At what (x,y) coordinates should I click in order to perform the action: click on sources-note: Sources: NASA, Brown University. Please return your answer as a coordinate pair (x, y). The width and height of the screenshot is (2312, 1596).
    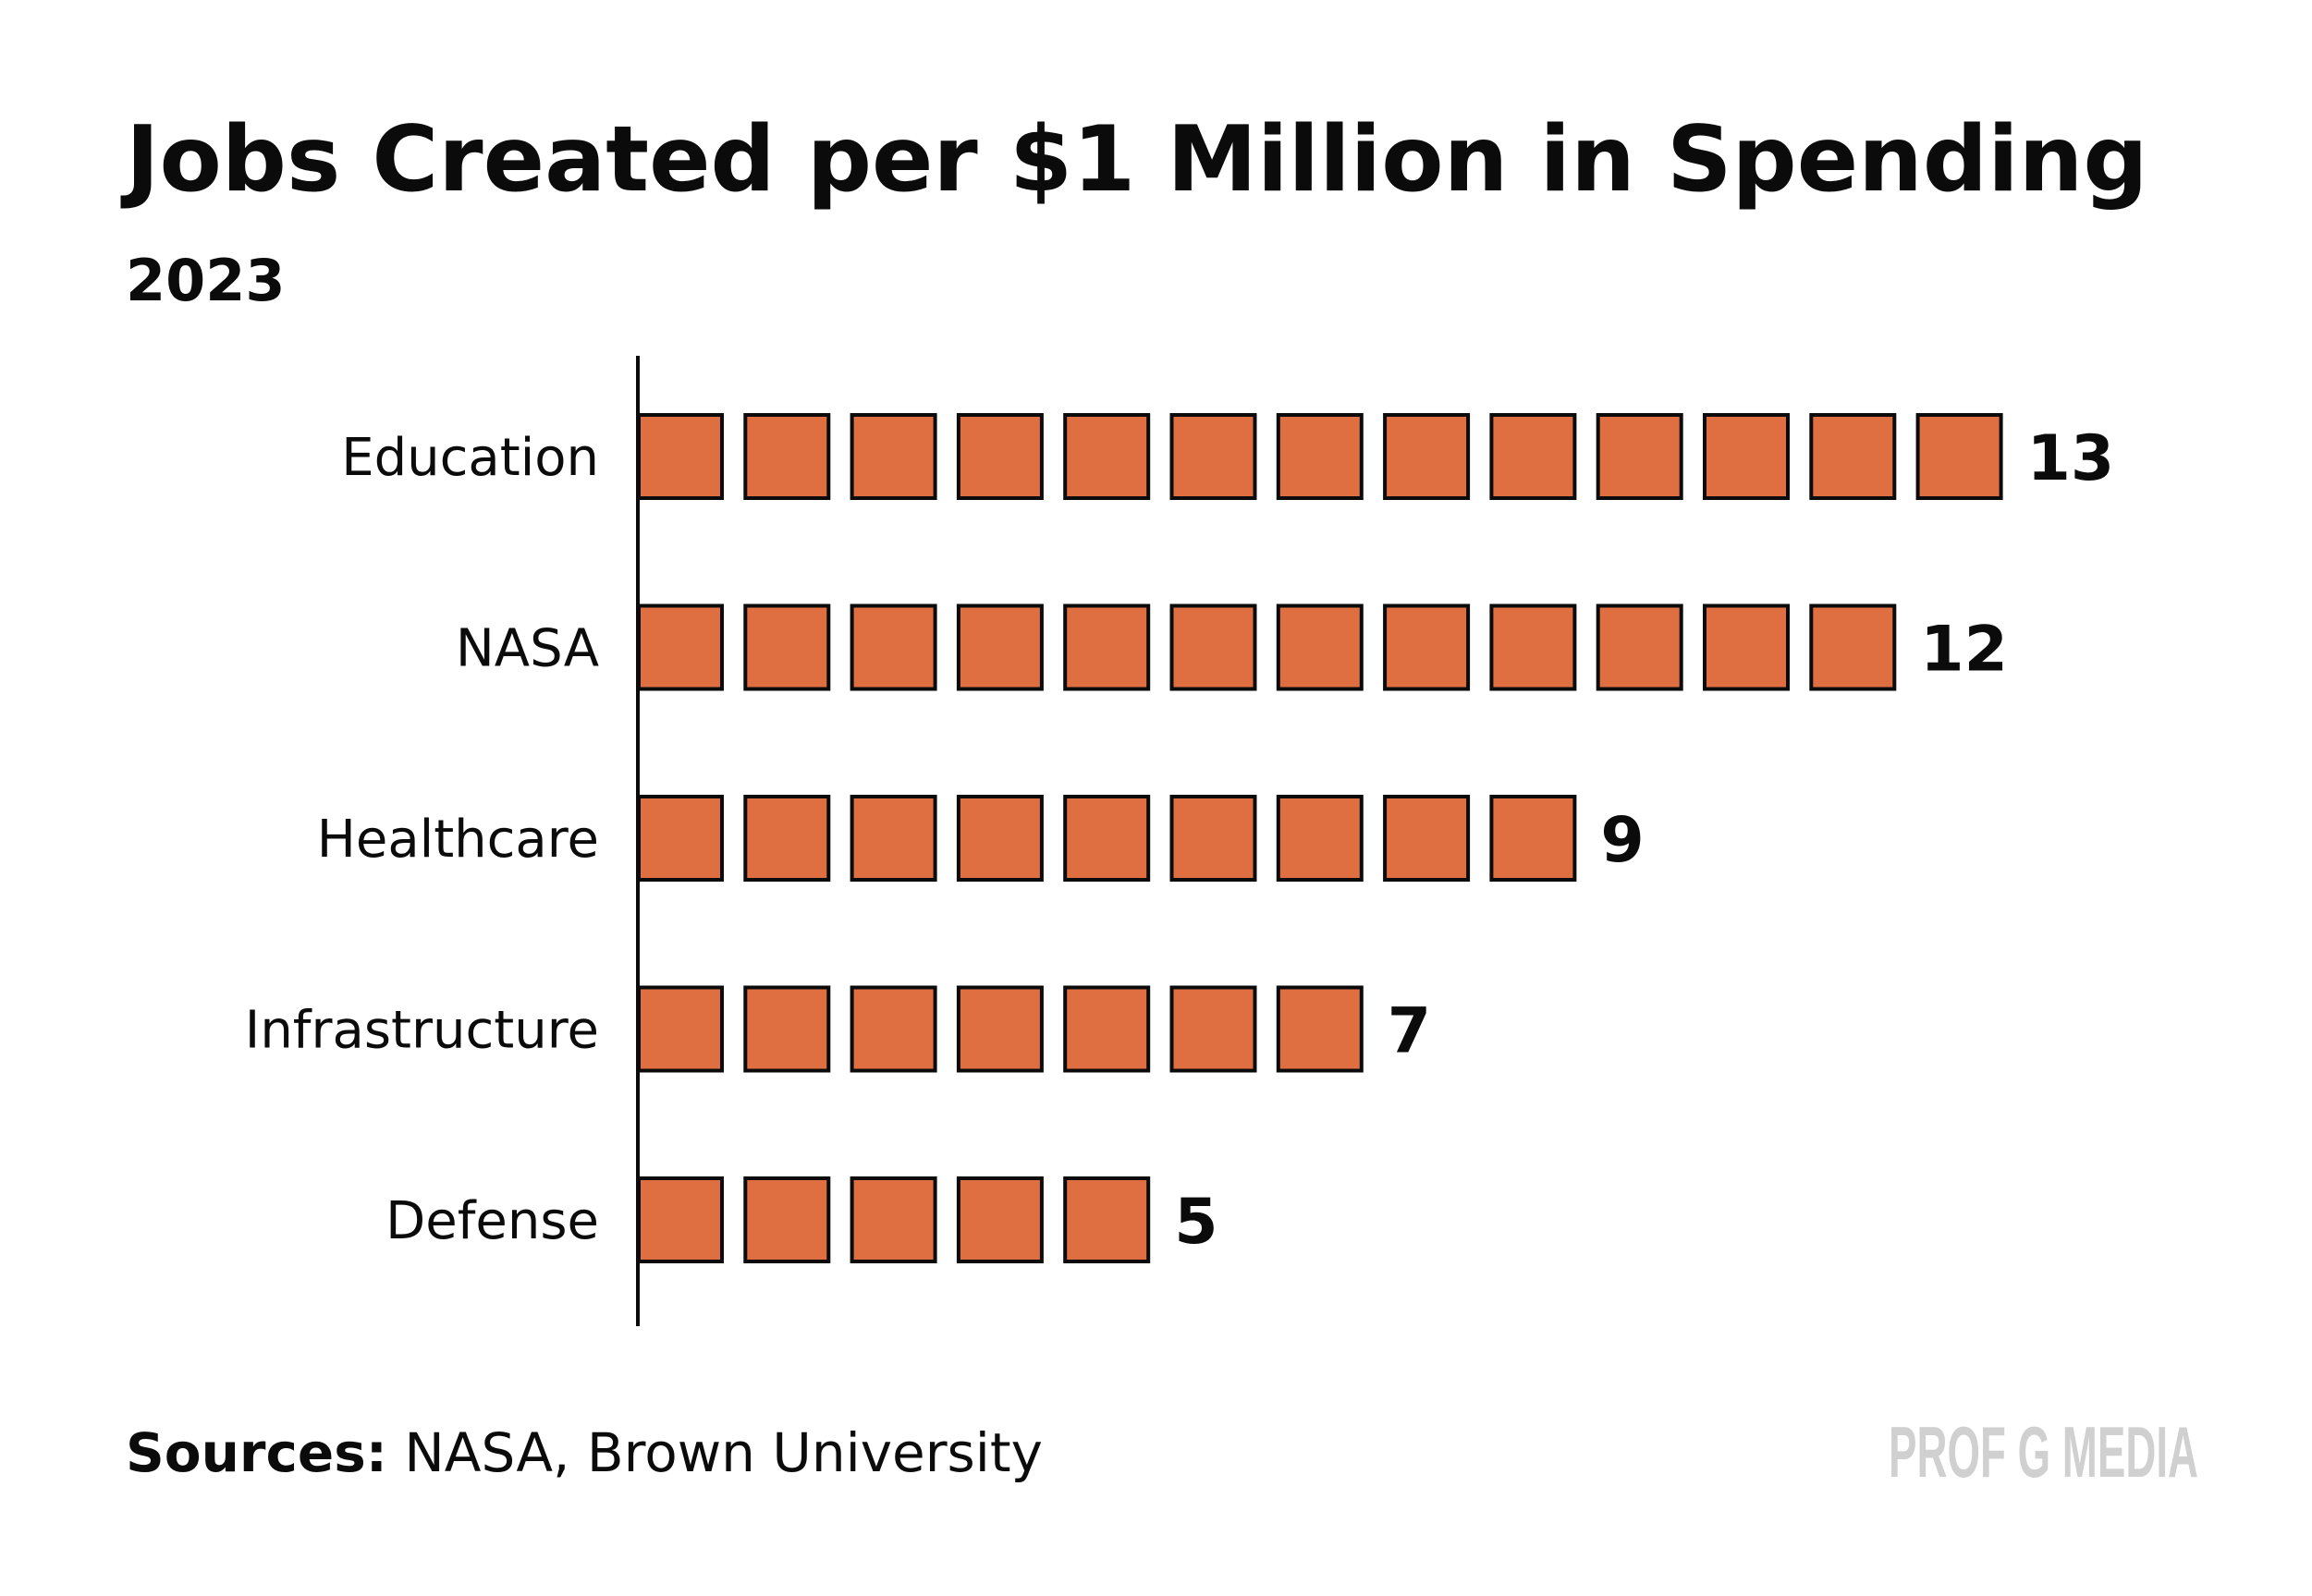
    Looking at the image, I should click on (584, 1452).